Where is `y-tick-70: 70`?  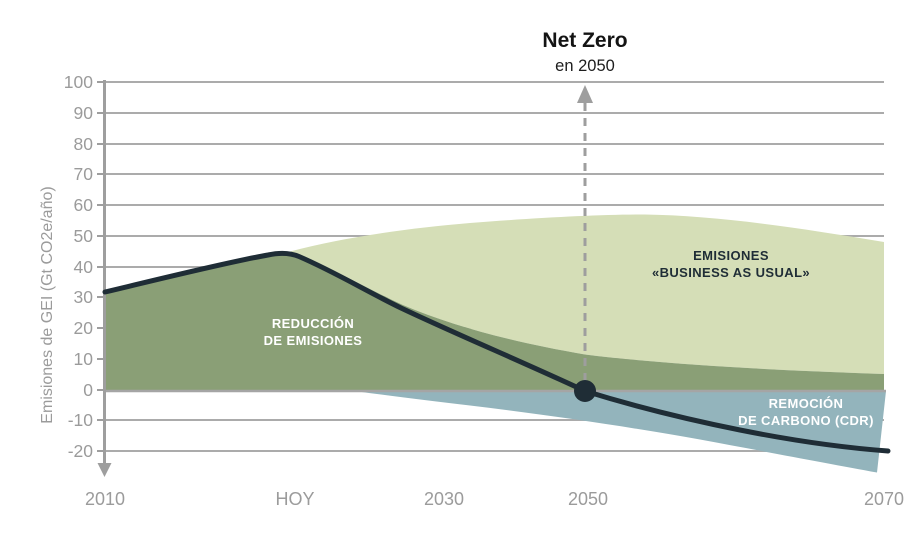 y-tick-70: 70 is located at coordinates (84, 174).